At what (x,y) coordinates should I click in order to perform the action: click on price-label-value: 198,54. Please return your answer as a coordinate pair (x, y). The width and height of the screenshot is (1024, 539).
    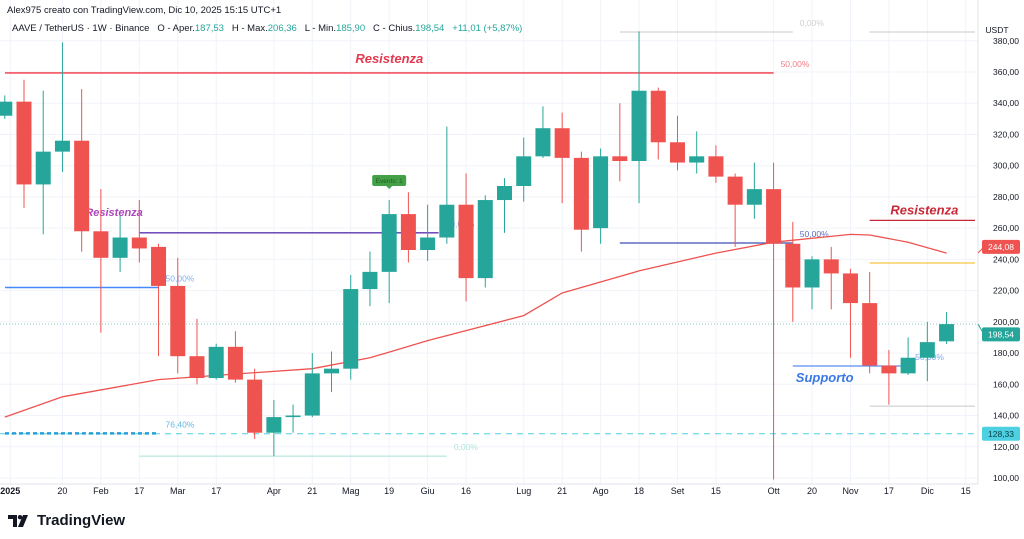
    Looking at the image, I should click on (1001, 334).